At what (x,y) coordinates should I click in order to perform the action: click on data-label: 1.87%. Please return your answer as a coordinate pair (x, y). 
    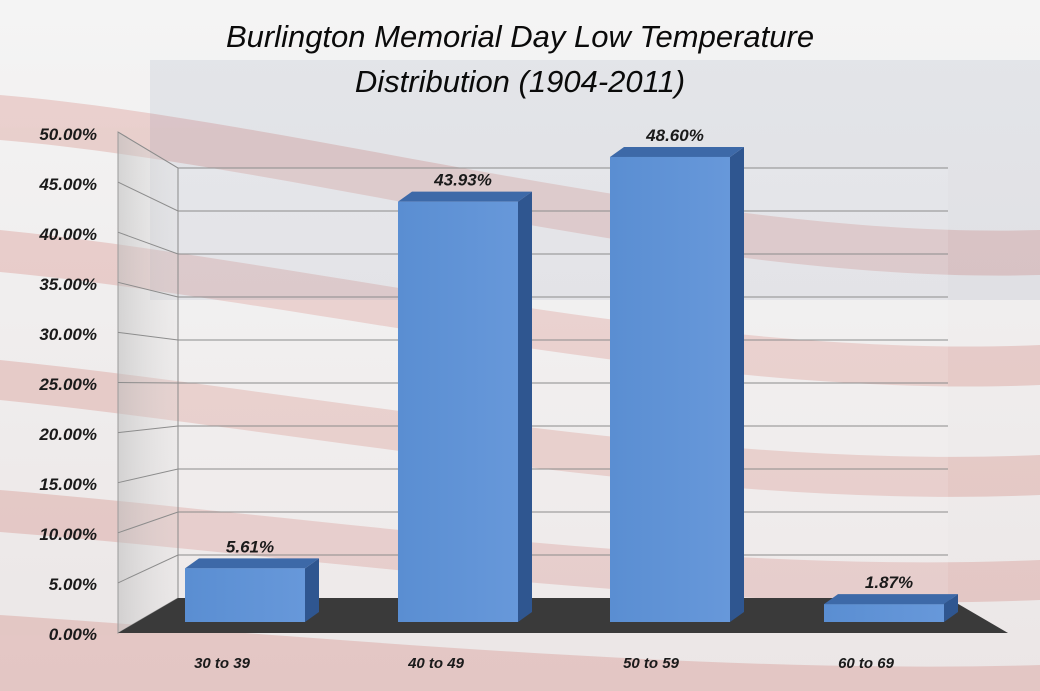
    Looking at the image, I should click on (889, 582).